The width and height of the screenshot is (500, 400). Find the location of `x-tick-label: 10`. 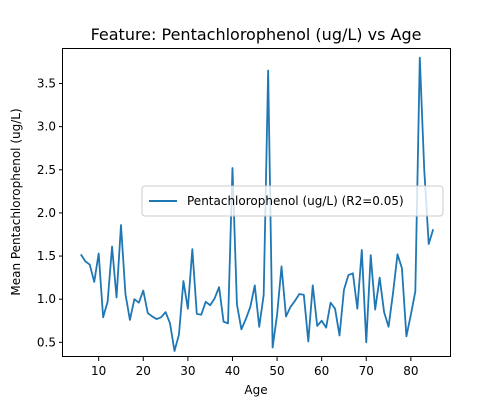

x-tick-label: 10 is located at coordinates (98, 371).